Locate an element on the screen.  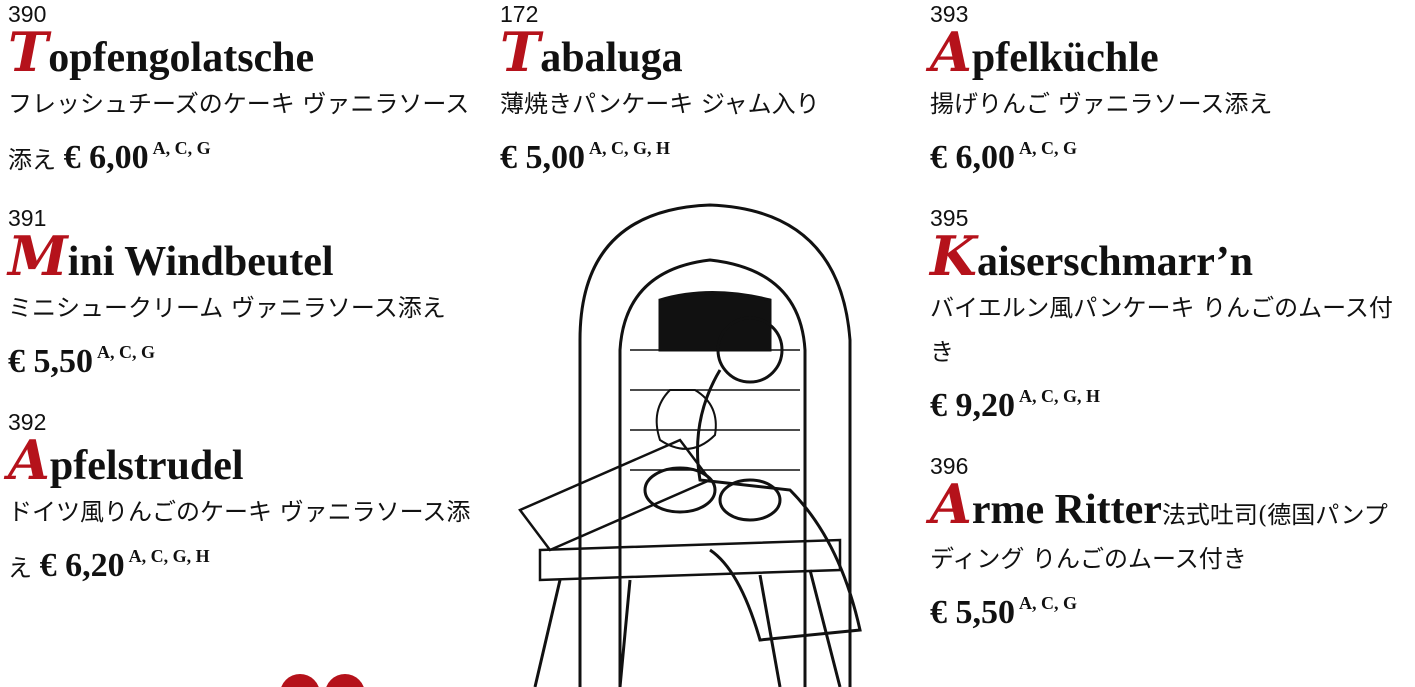
item-number: 390 is located at coordinates (27, 14).